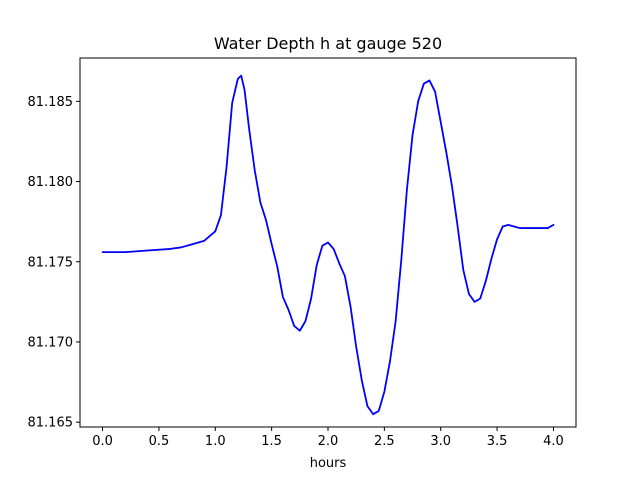 The width and height of the screenshot is (640, 480). Describe the element at coordinates (215, 441) in the screenshot. I see `x-tick-label: 1.0` at that location.